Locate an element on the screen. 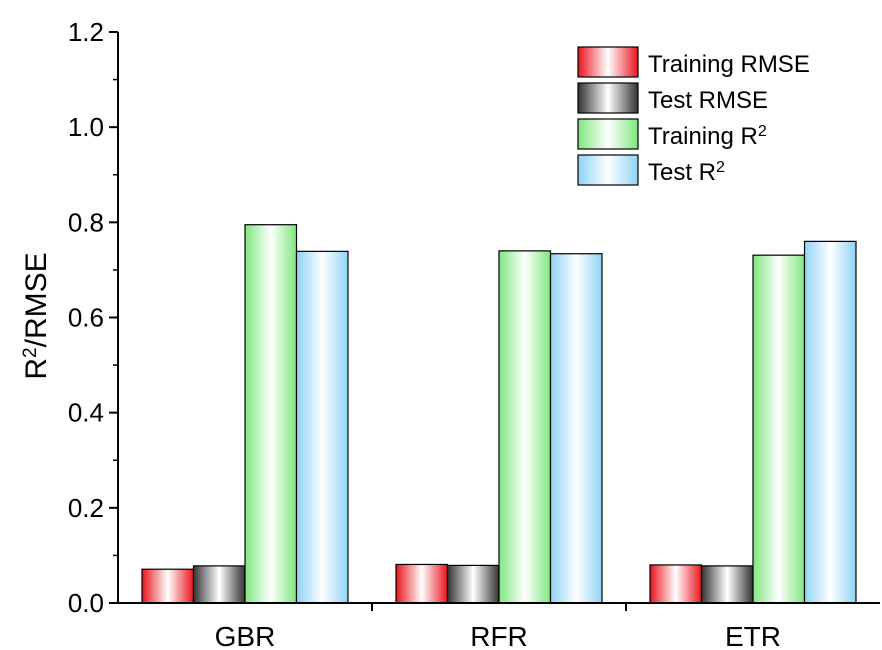  y-axis-label: R2/RMSE is located at coordinates (37, 315).